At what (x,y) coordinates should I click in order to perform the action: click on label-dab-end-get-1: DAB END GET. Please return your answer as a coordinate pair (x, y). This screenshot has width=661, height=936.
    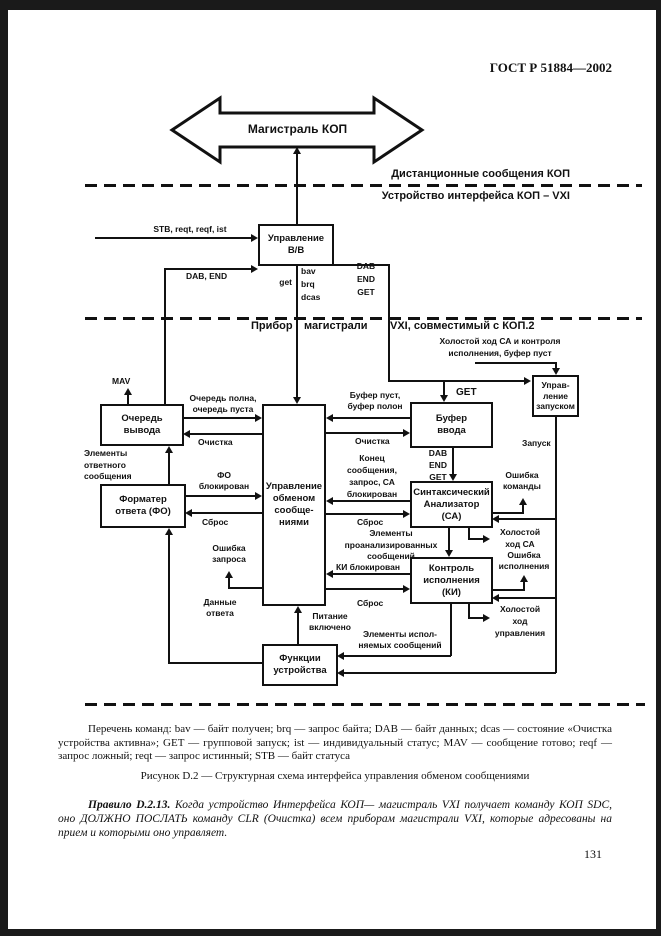
    Looking at the image, I should click on (366, 279).